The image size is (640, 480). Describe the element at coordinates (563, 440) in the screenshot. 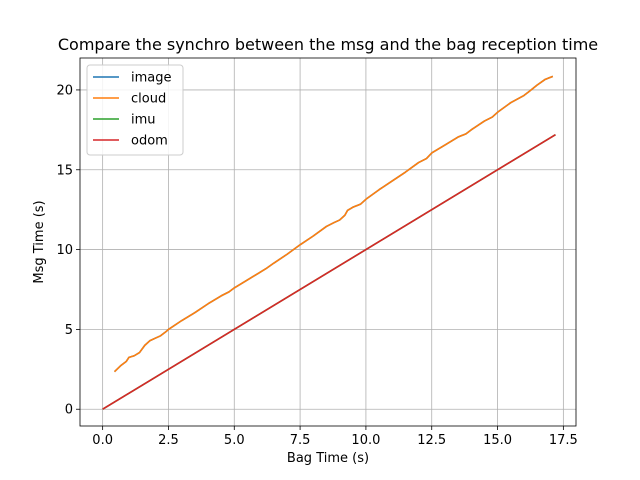

I see `x-tick-label: 17.5` at that location.